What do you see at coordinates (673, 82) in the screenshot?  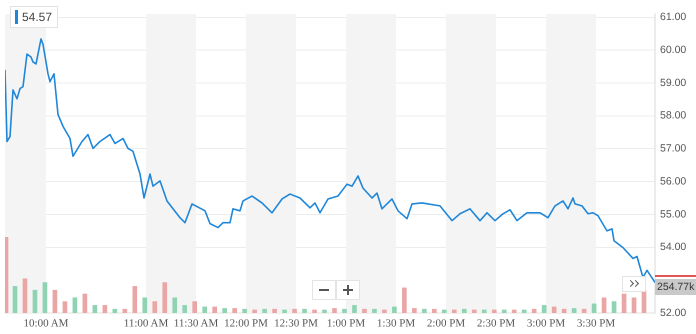 I see `y-tick-label: 59.00` at bounding box center [673, 82].